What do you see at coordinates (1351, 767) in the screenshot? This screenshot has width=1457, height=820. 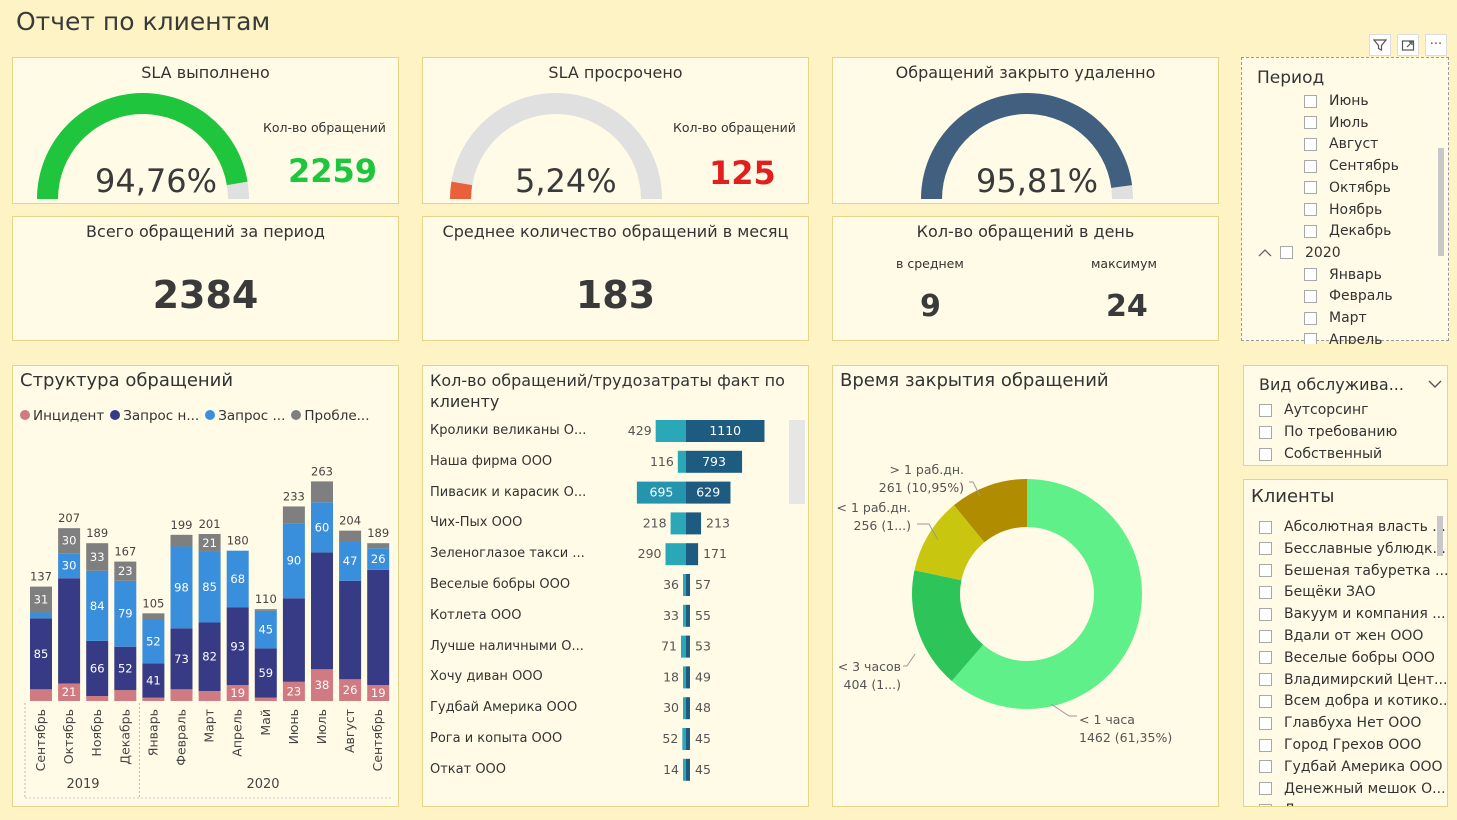 I see `client-item: Гудбай Америка ООО` at bounding box center [1351, 767].